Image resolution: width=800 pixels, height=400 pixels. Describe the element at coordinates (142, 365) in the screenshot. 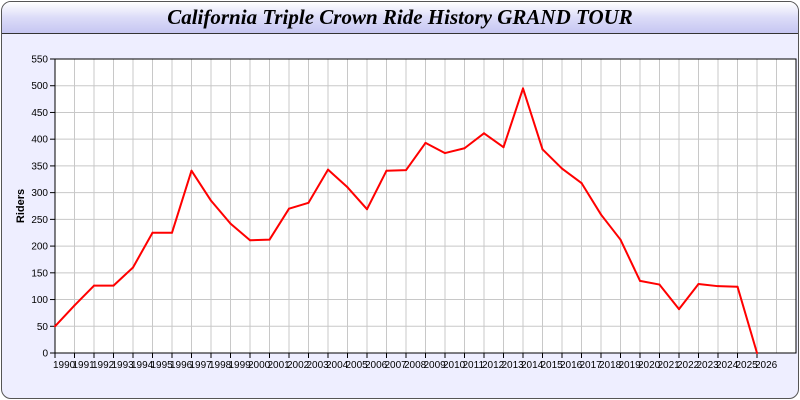

I see `x-tick-label: 1994` at that location.